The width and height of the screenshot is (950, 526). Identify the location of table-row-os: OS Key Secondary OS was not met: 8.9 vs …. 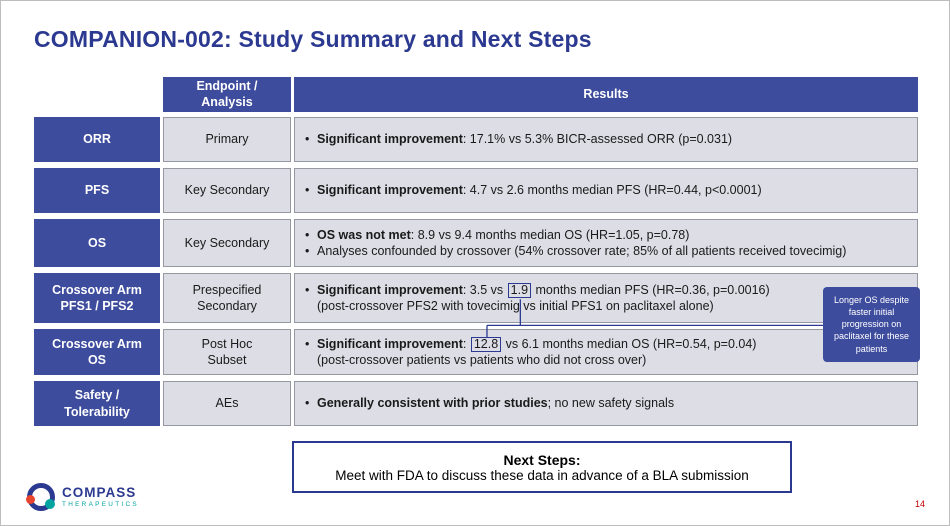
(476, 243).